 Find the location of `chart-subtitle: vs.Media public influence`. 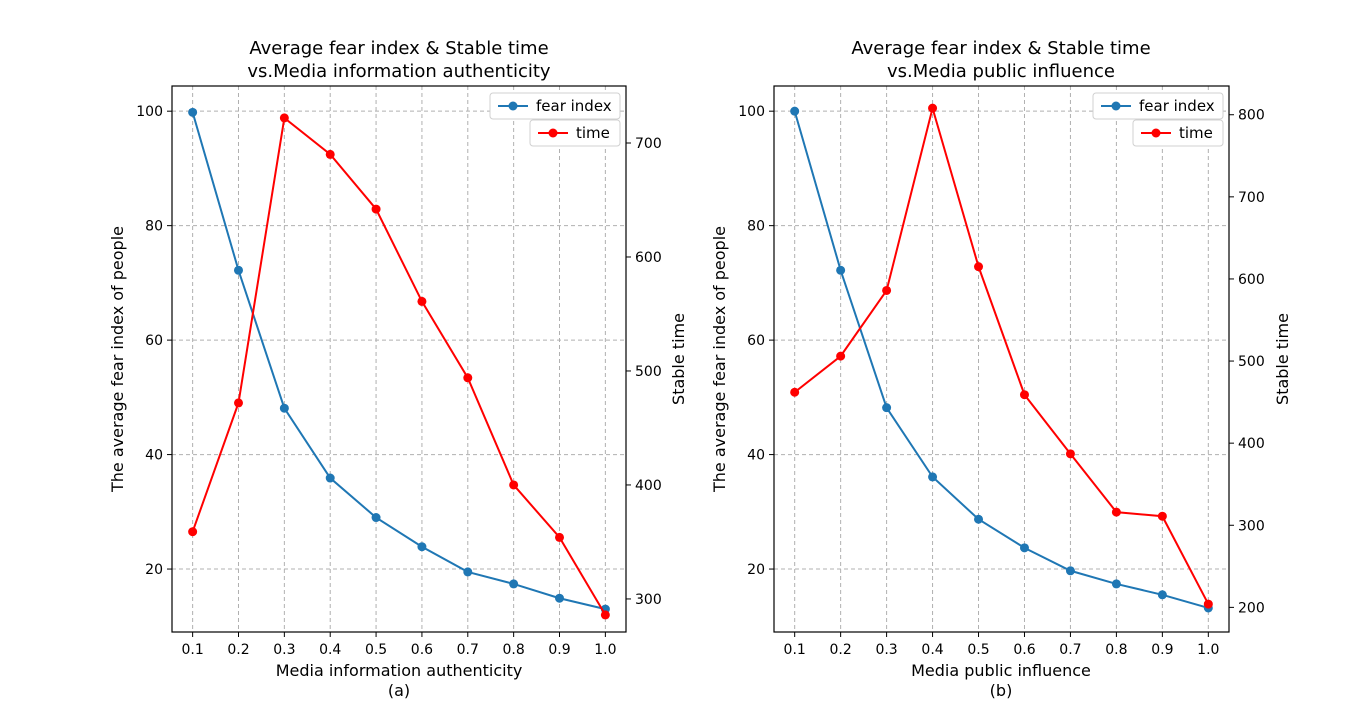

chart-subtitle: vs.Media public influence is located at coordinates (1001, 71).